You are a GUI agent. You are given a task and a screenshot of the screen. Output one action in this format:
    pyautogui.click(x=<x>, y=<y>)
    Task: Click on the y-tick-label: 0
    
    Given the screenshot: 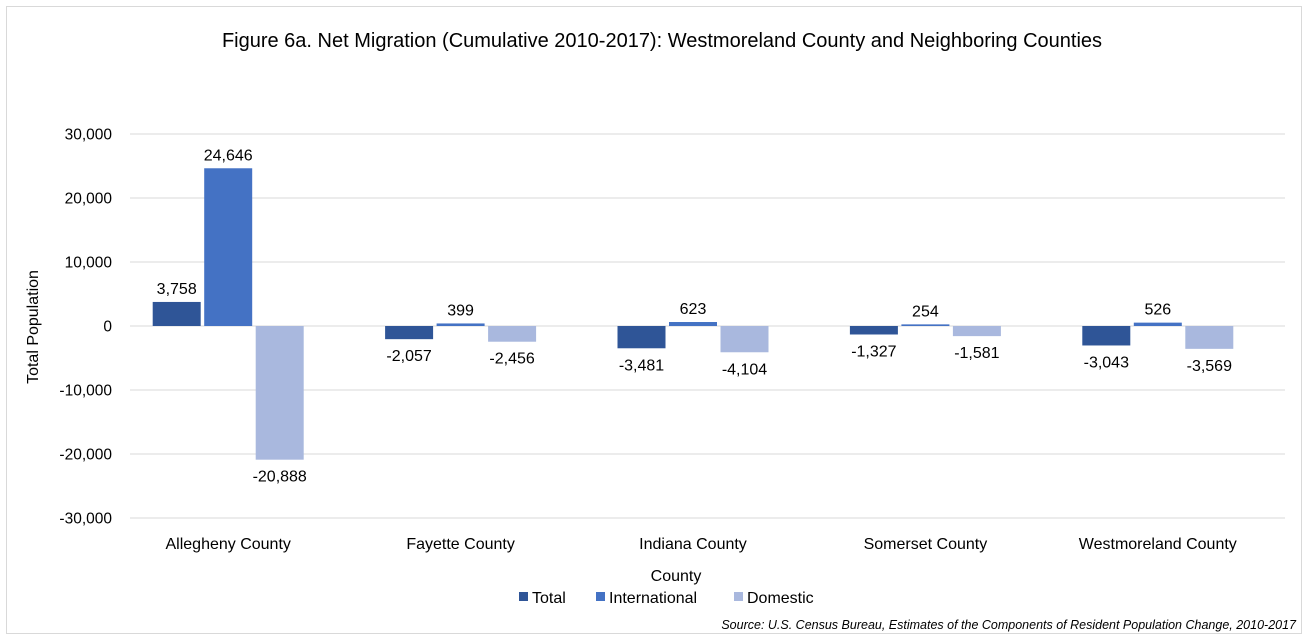 What is the action you would take?
    pyautogui.click(x=107, y=327)
    